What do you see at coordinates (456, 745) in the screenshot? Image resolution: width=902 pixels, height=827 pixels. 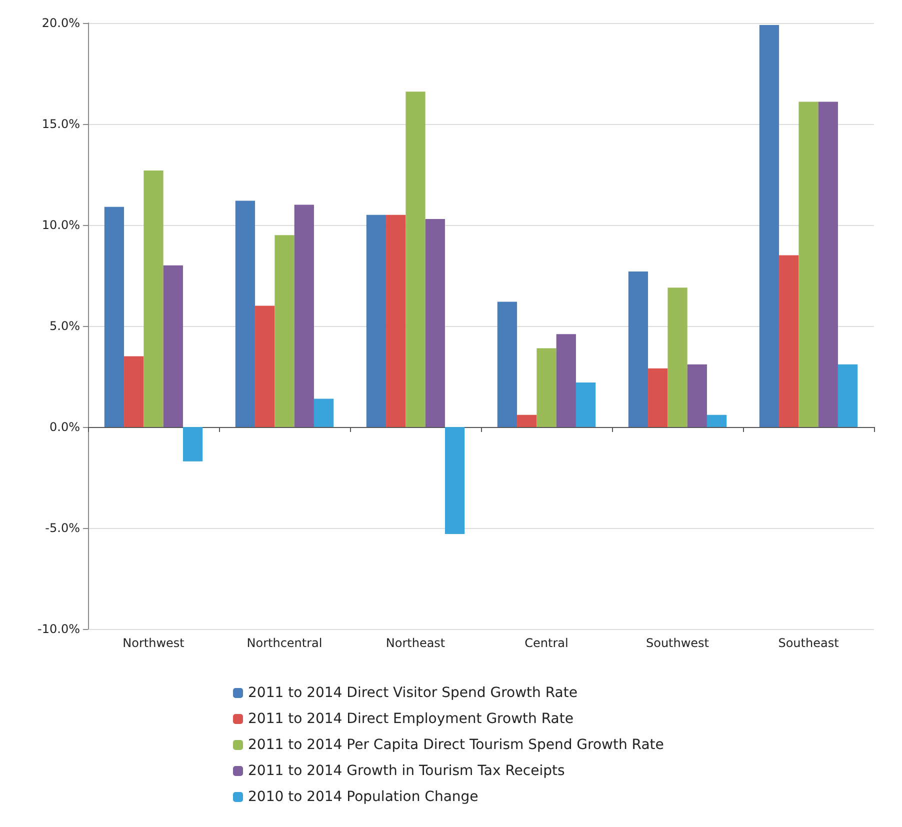 I see `legend-label: 2011 to 2014 Per Capita Direct Tourism Spend Growth Rate` at bounding box center [456, 745].